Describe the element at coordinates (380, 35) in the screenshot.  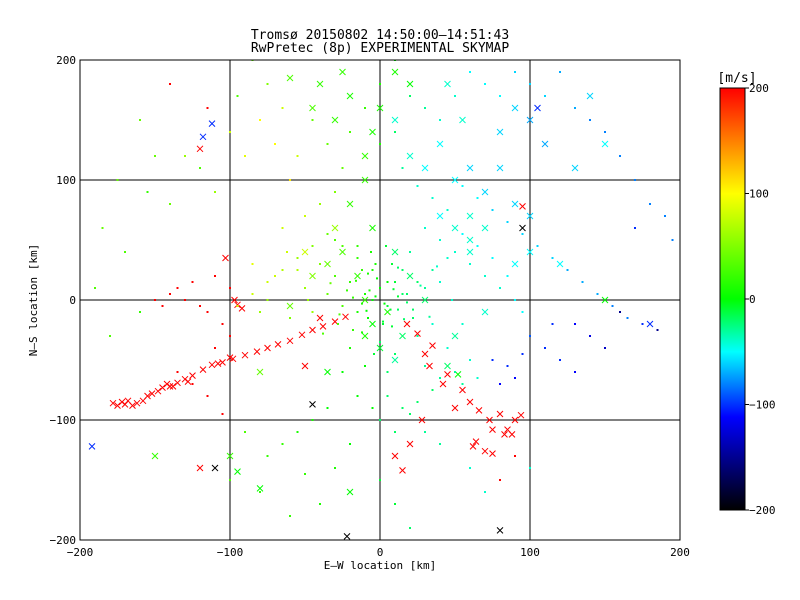
I see `chart-title: Tromsø 20150802 14:50:00–14:51:43` at that location.